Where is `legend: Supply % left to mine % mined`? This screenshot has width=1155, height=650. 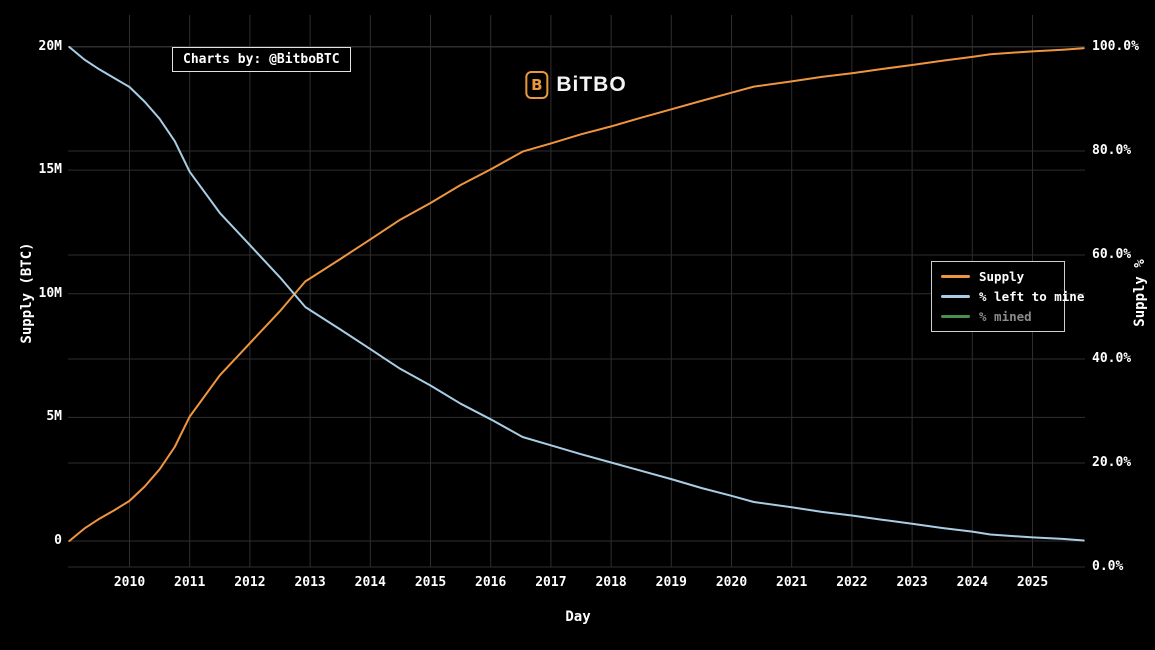 legend: Supply % left to mine % mined is located at coordinates (1007, 296).